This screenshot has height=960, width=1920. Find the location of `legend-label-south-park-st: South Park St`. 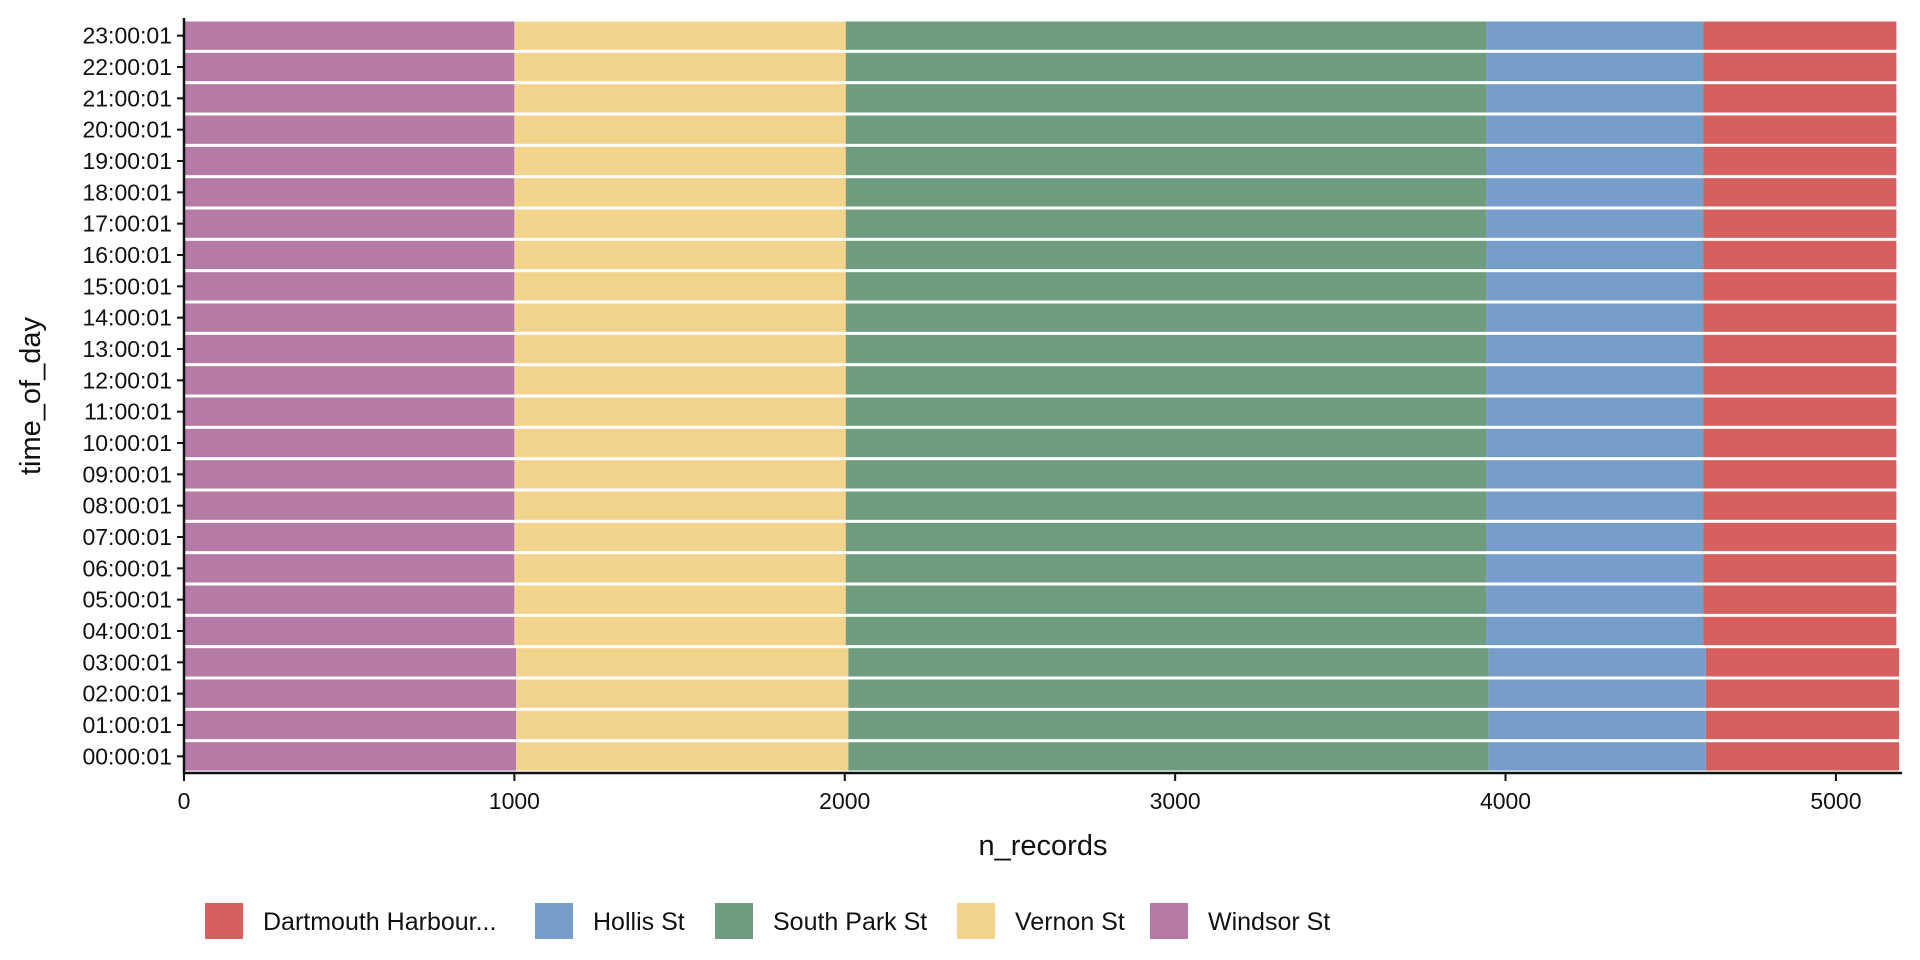

legend-label-south-park-st: South Park St is located at coordinates (850, 922).